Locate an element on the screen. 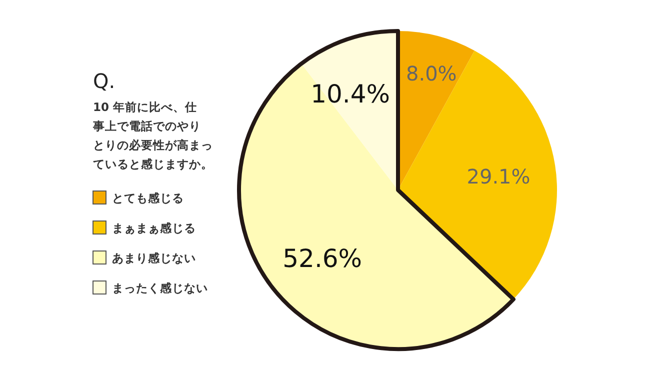 The image size is (650, 380). legend-label: とても感じる is located at coordinates (148, 198).